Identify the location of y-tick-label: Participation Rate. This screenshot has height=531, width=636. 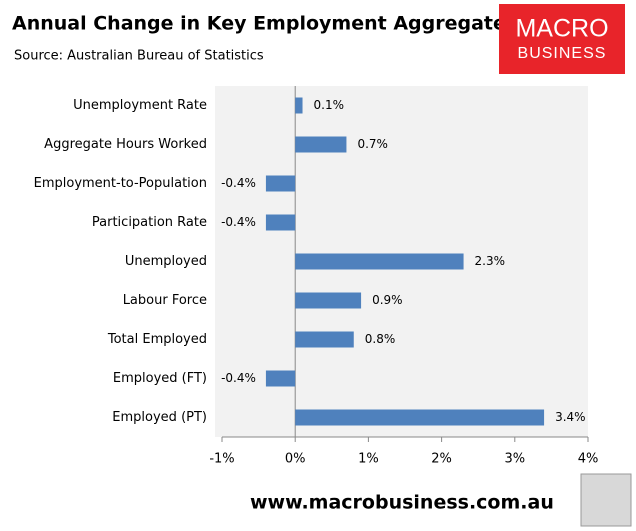
(149, 222).